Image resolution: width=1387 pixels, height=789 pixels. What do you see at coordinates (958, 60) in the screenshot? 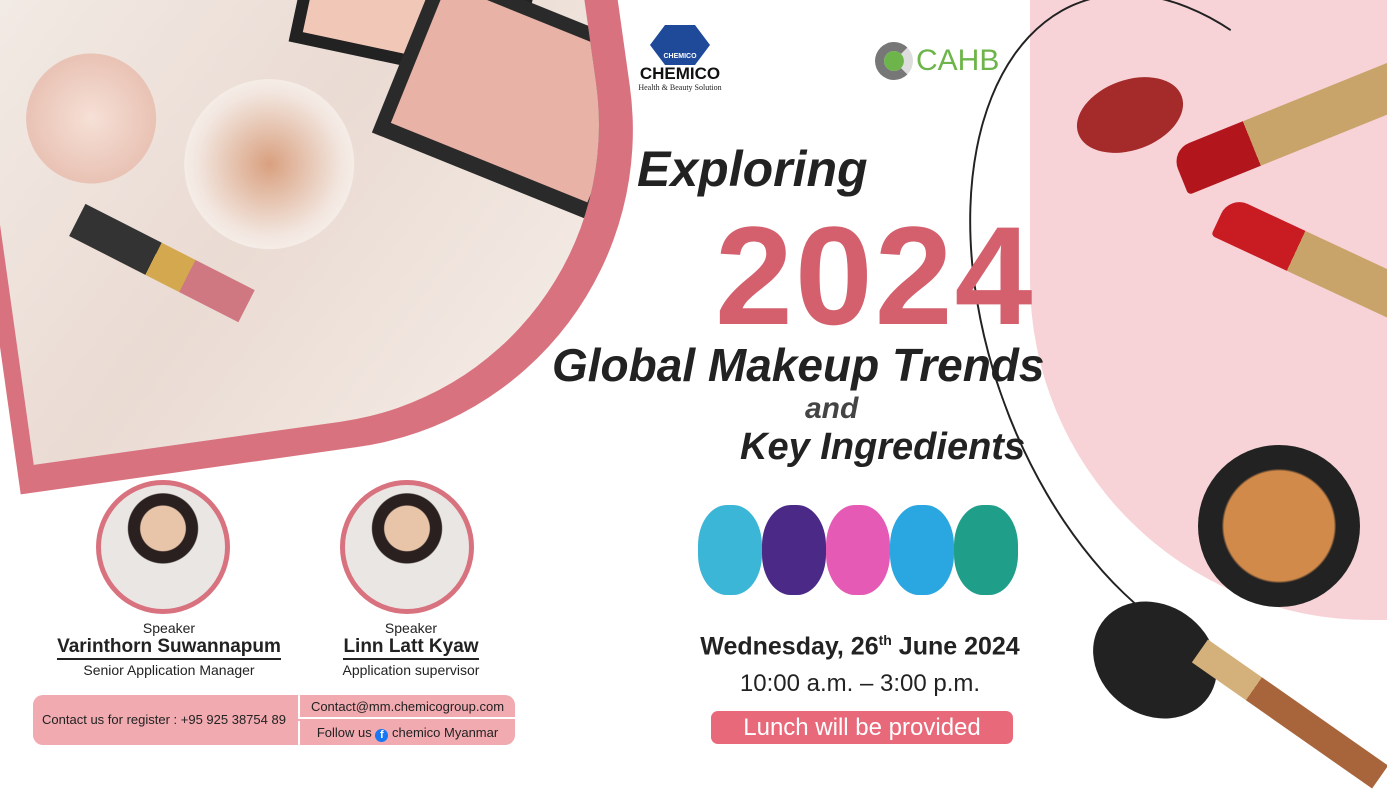
I see `cahb-text: CAHB` at bounding box center [958, 60].